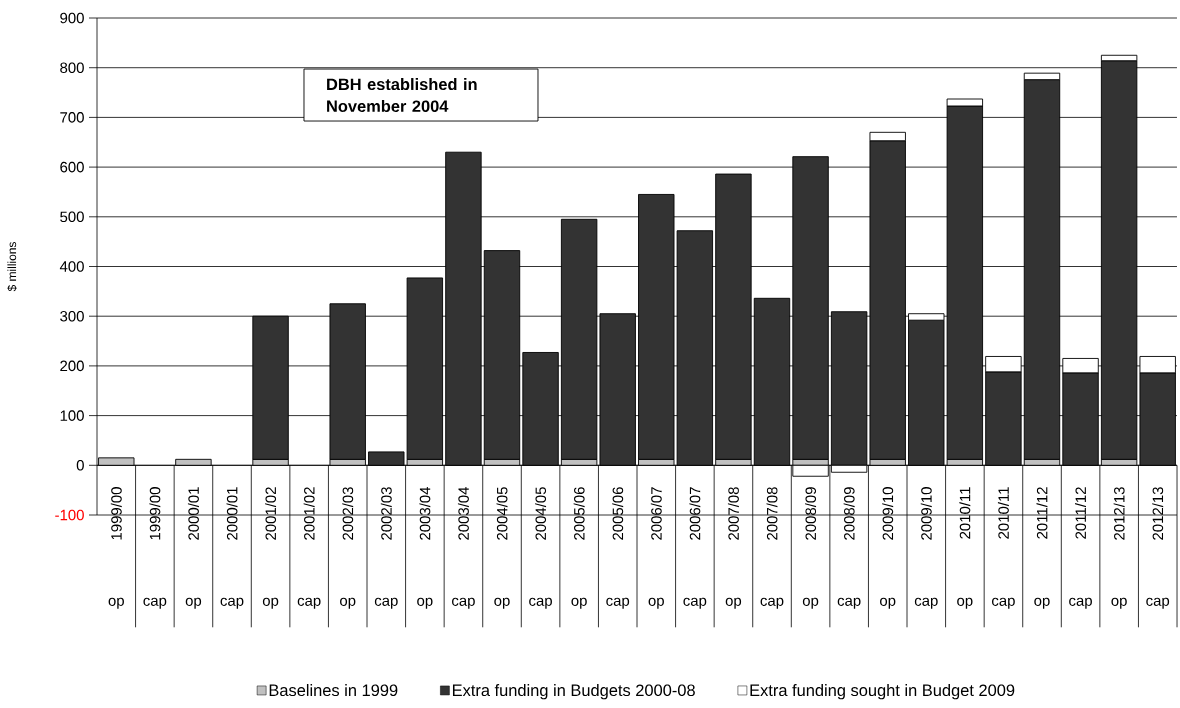 Image resolution: width=1180 pixels, height=708 pixels. Describe the element at coordinates (72, 415) in the screenshot. I see `y-tick-label: 100` at that location.